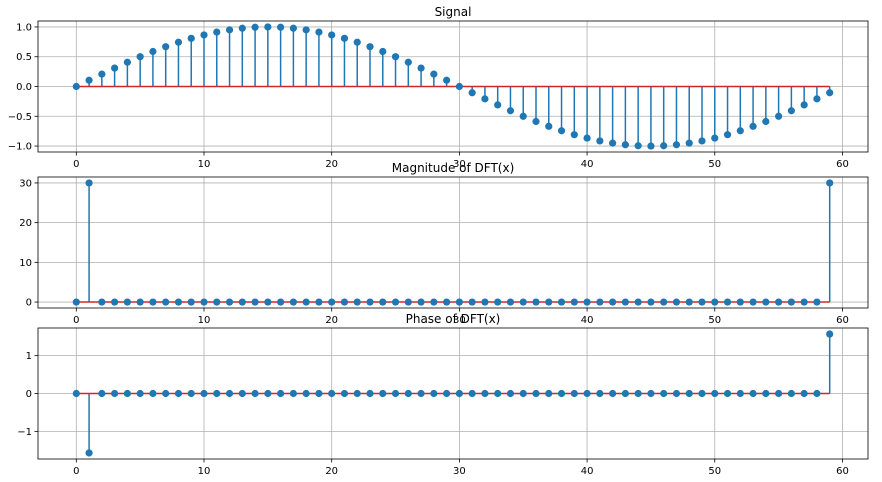  What do you see at coordinates (20, 147) in the screenshot?
I see `y-tick-label: −1.0` at bounding box center [20, 147].